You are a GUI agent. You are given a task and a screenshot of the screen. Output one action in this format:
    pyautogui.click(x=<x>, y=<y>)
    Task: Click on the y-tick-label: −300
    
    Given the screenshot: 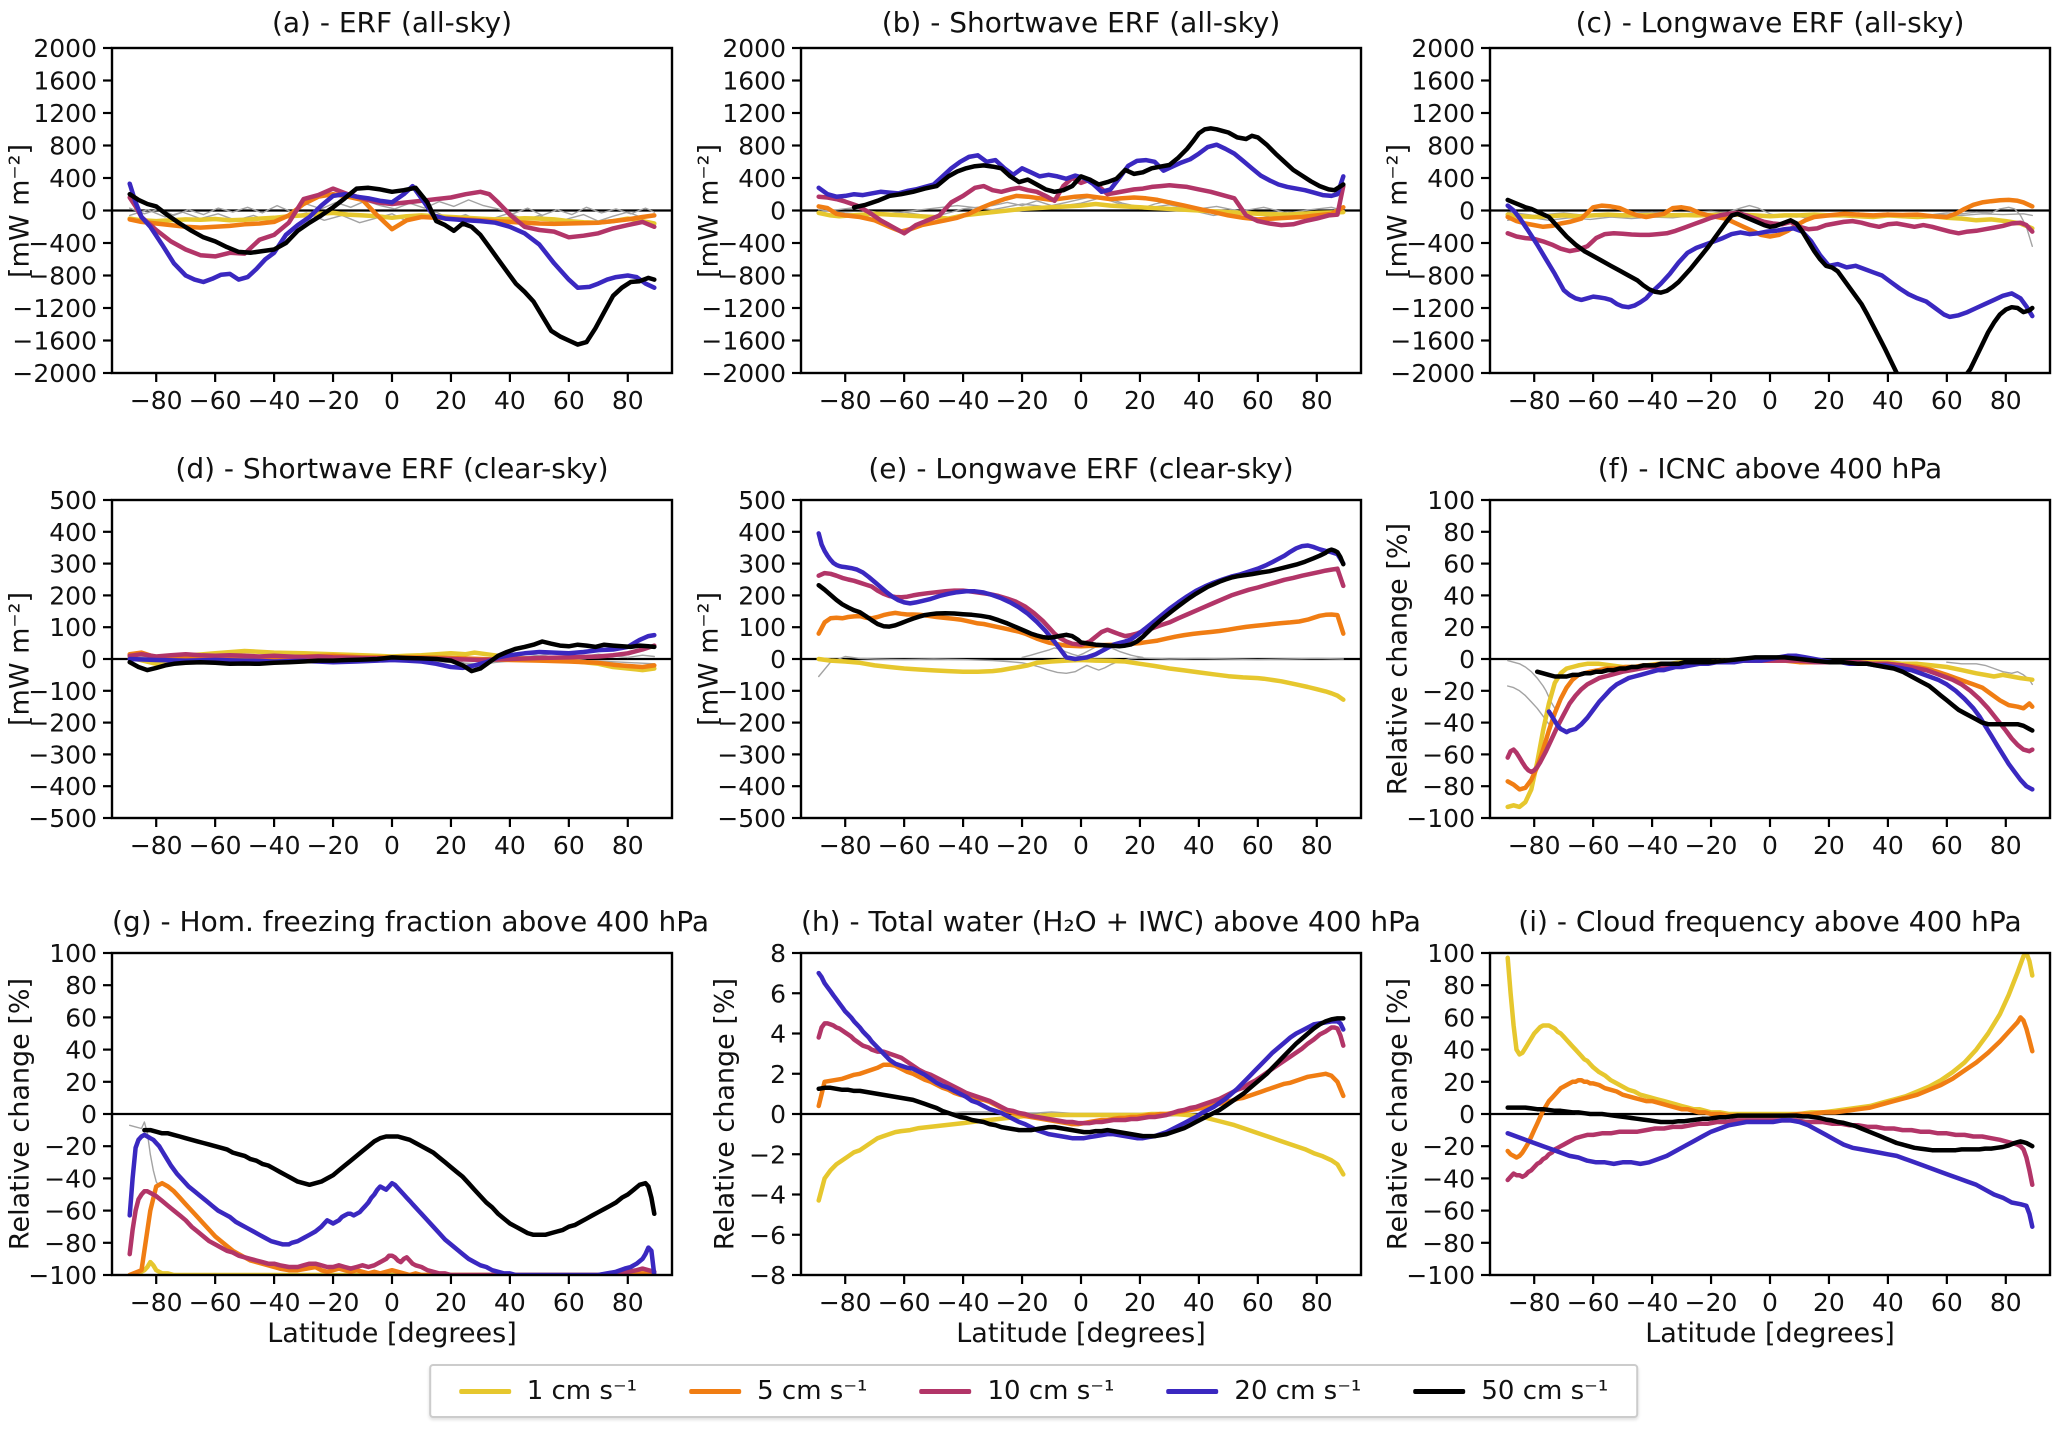 What is the action you would take?
    pyautogui.click(x=62, y=754)
    